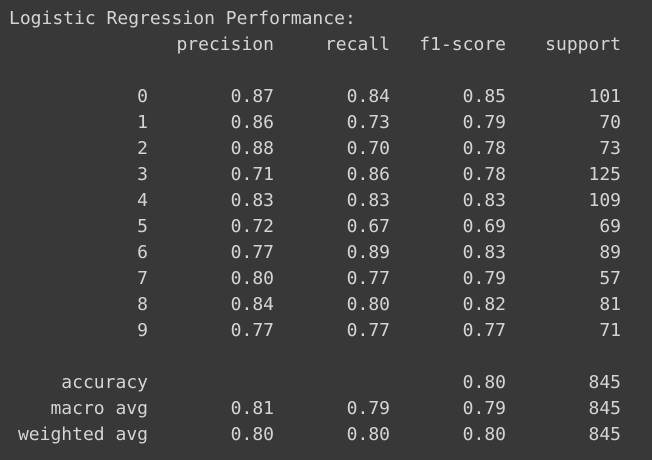 The height and width of the screenshot is (460, 652). I want to click on header-row: precision recall f1-score support, so click(326, 45).